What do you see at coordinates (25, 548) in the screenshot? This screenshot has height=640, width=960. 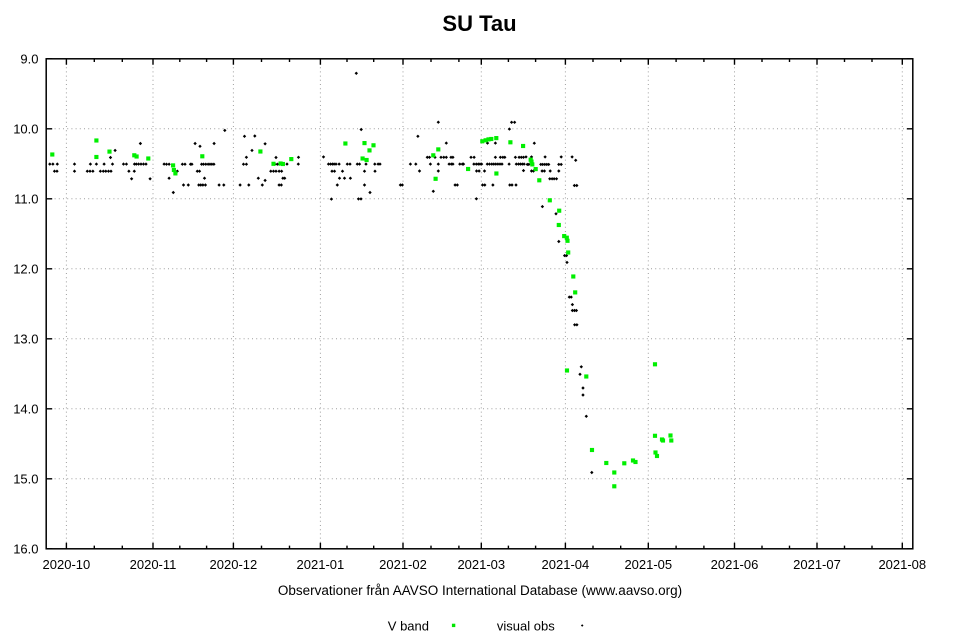 I see `svg-text: 16.0` at bounding box center [25, 548].